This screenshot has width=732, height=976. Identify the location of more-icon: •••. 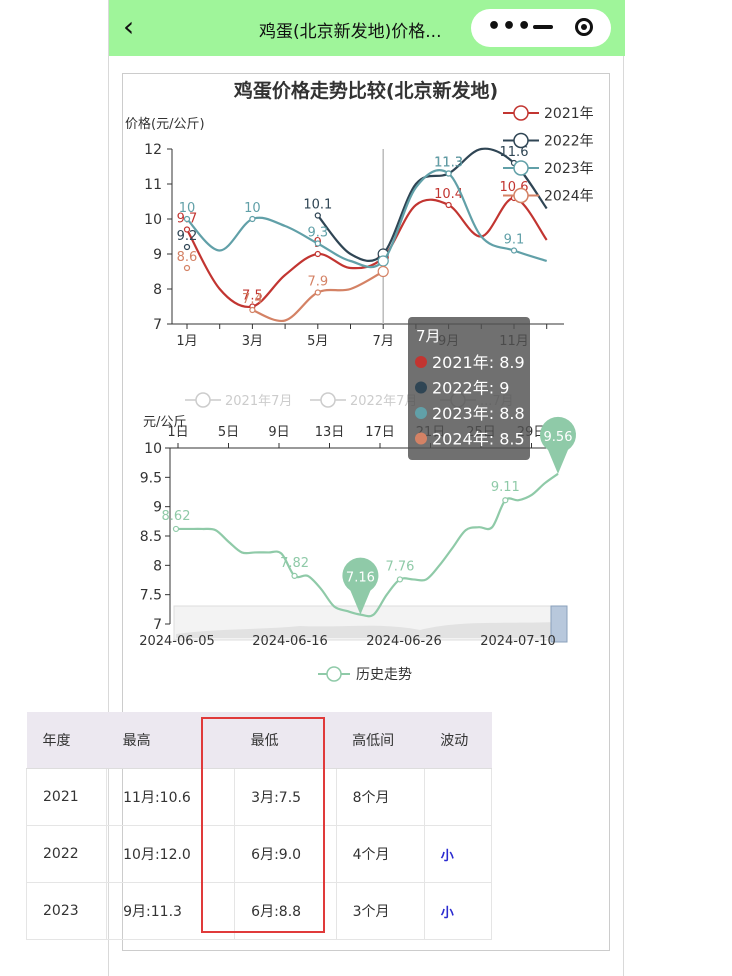
(510, 26).